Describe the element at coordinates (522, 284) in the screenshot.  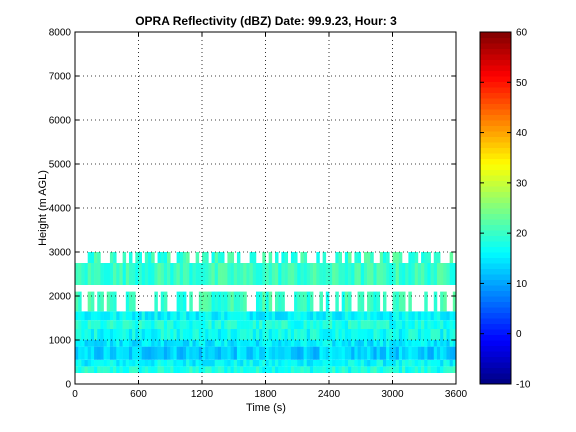
I see `colorbar-tick-label: 10` at that location.